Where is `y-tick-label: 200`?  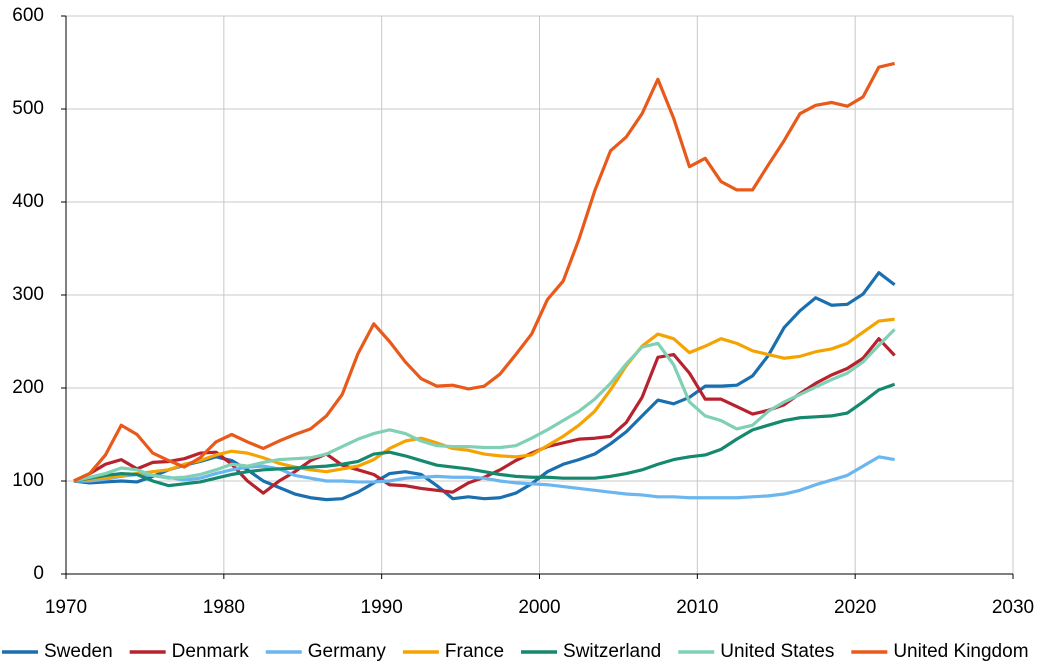
y-tick-label: 200 is located at coordinates (28, 387).